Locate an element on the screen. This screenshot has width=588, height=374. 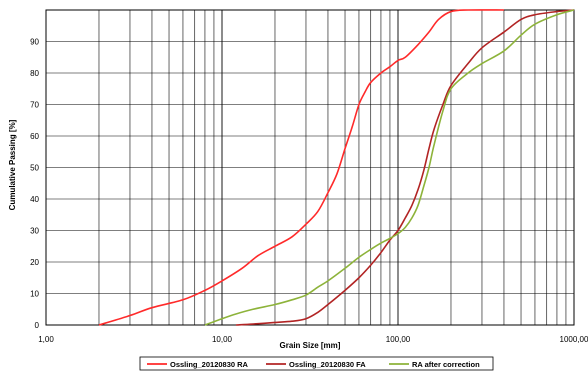
x-axis-title: Grain Size [mm] is located at coordinates (310, 345).